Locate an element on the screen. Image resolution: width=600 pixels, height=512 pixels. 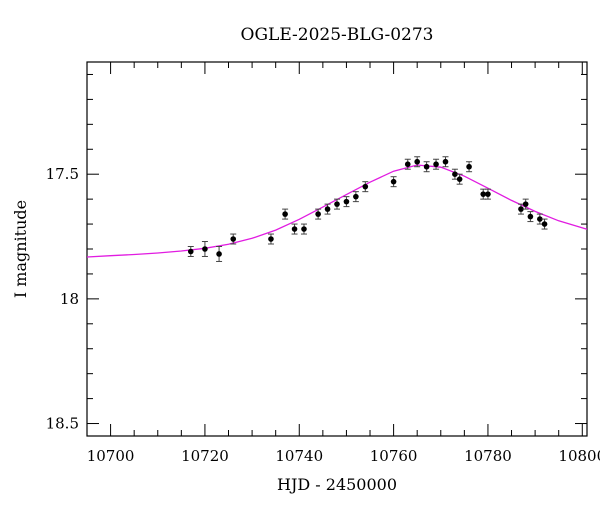
y-tick-label: 18 is located at coordinates (69, 299).